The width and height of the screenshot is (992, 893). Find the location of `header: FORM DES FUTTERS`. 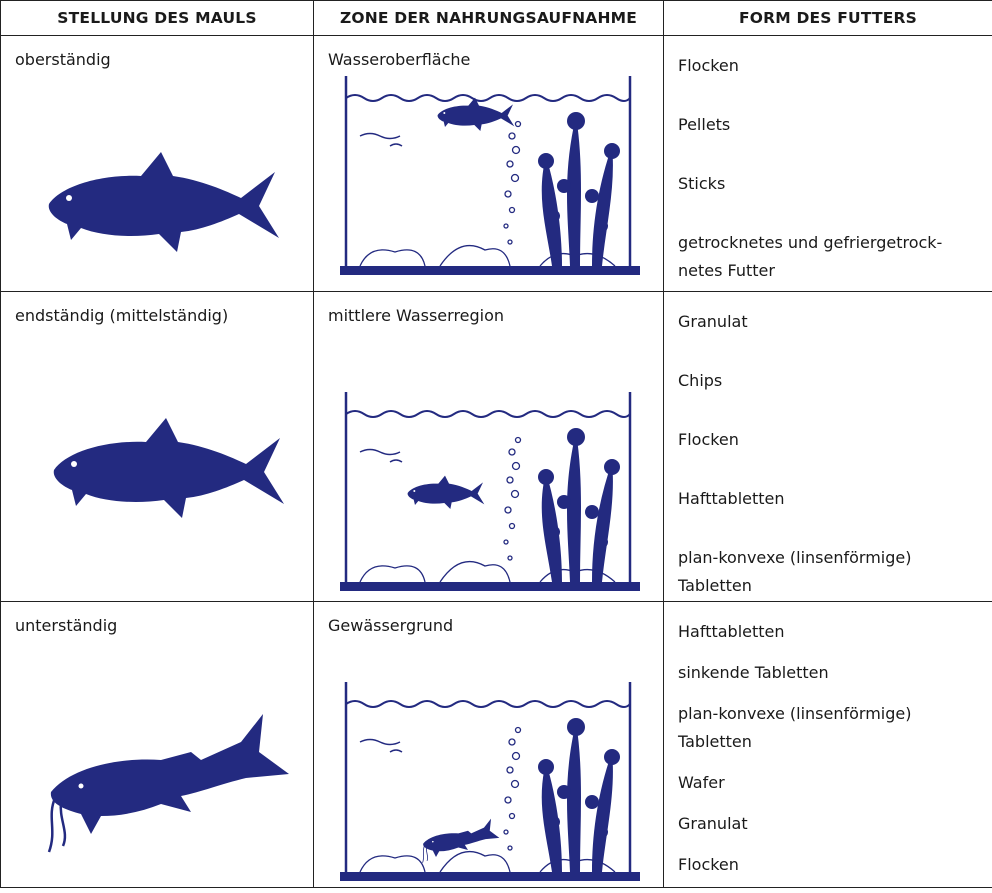

header: FORM DES FUTTERS is located at coordinates (827, 18).